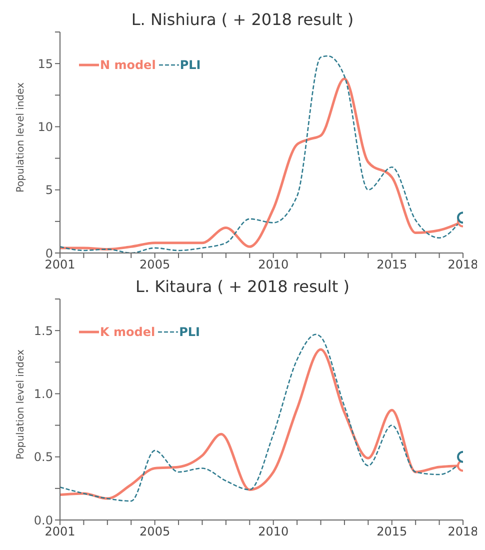 This screenshot has height=550, width=485. What do you see at coordinates (43, 520) in the screenshot?
I see `y-tick-label: 0.0` at bounding box center [43, 520].